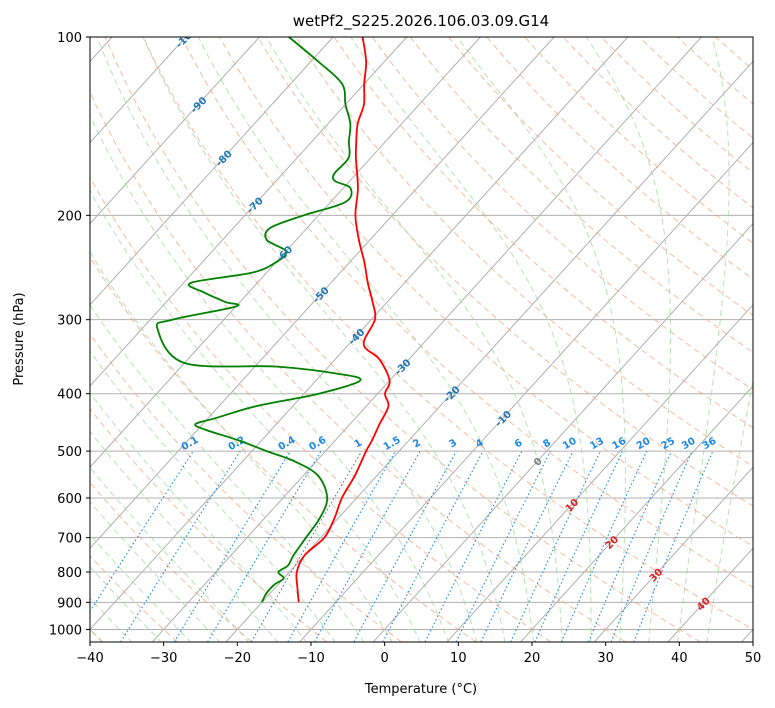 The image size is (775, 708). Describe the element at coordinates (480, 443) in the screenshot. I see `mixing-ratio-label: 4` at that location.